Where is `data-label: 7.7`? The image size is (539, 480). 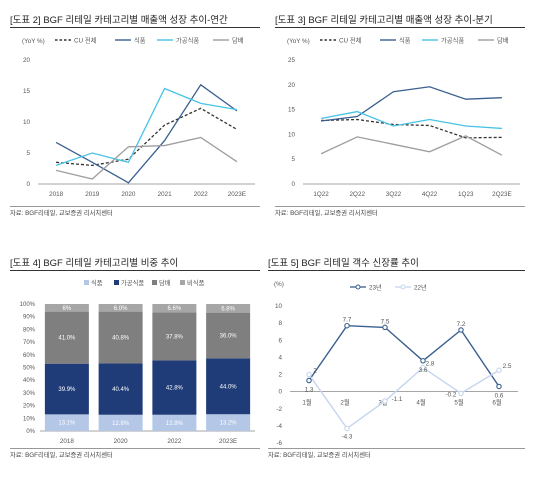
data-label: 7.7 is located at coordinates (347, 320).